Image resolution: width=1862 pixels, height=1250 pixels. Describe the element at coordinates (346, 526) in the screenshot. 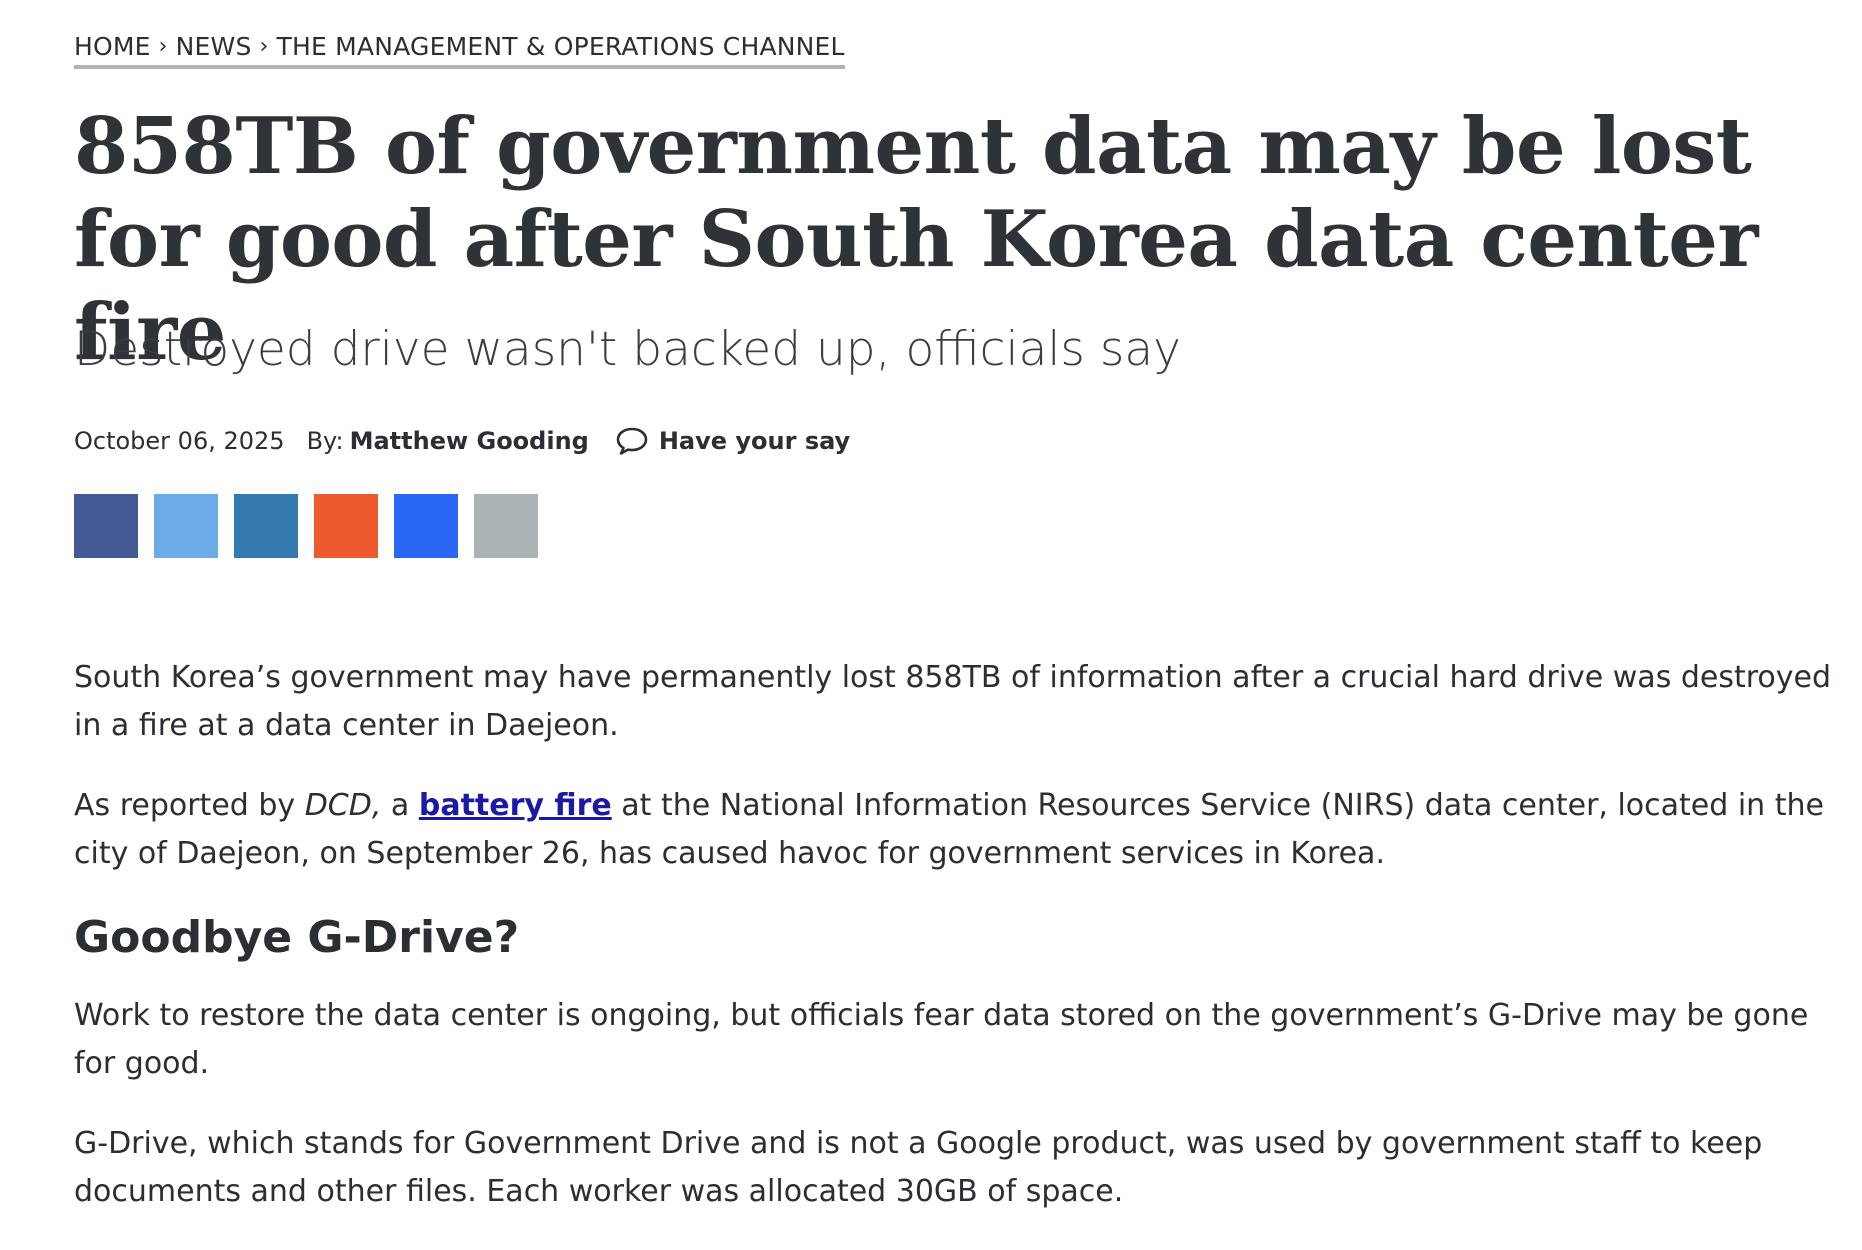

I see `share-reddit-button` at that location.